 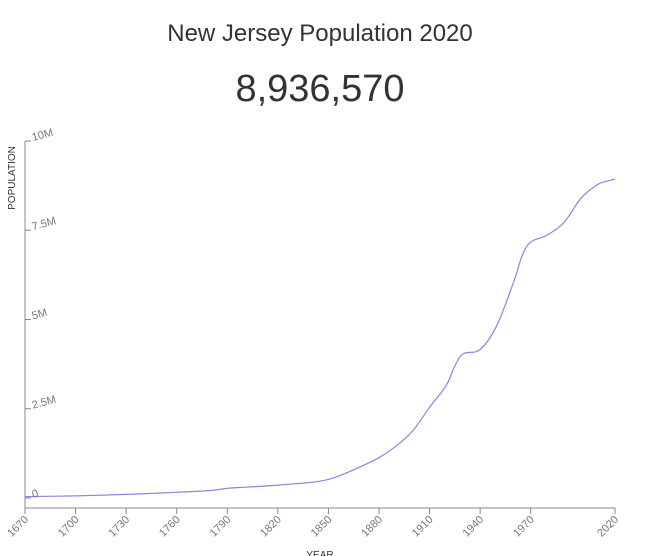 What do you see at coordinates (44, 403) in the screenshot?
I see `y-tick-label: 2.5M` at bounding box center [44, 403].